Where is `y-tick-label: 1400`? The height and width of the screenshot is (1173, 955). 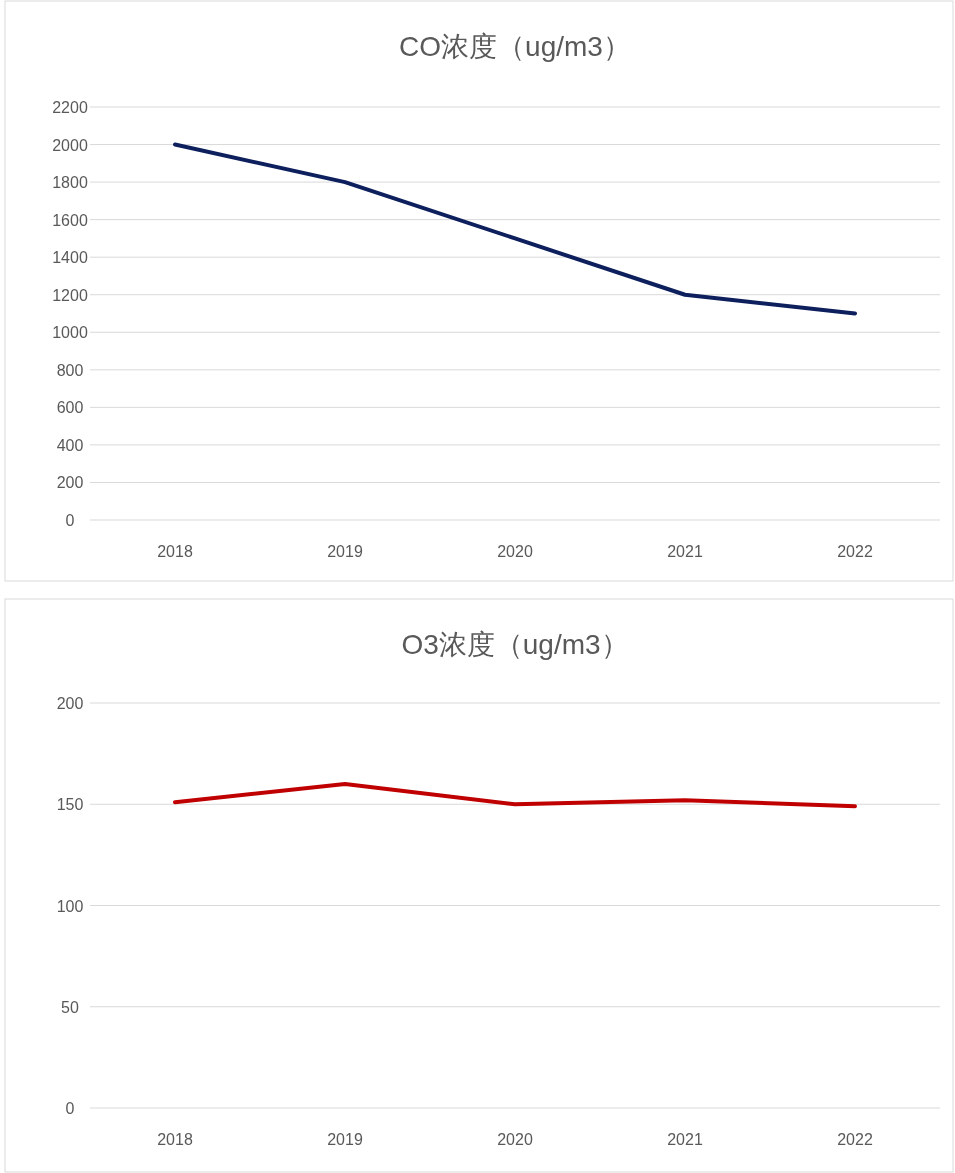
y-tick-label: 1400 is located at coordinates (70, 258).